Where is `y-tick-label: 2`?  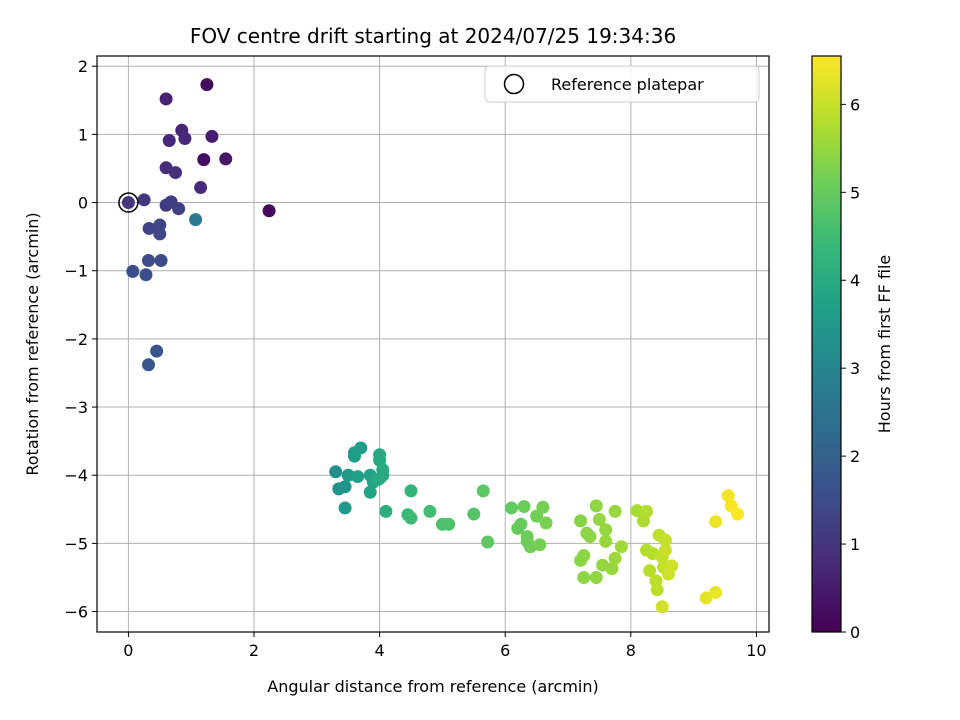
y-tick-label: 2 is located at coordinates (83, 66).